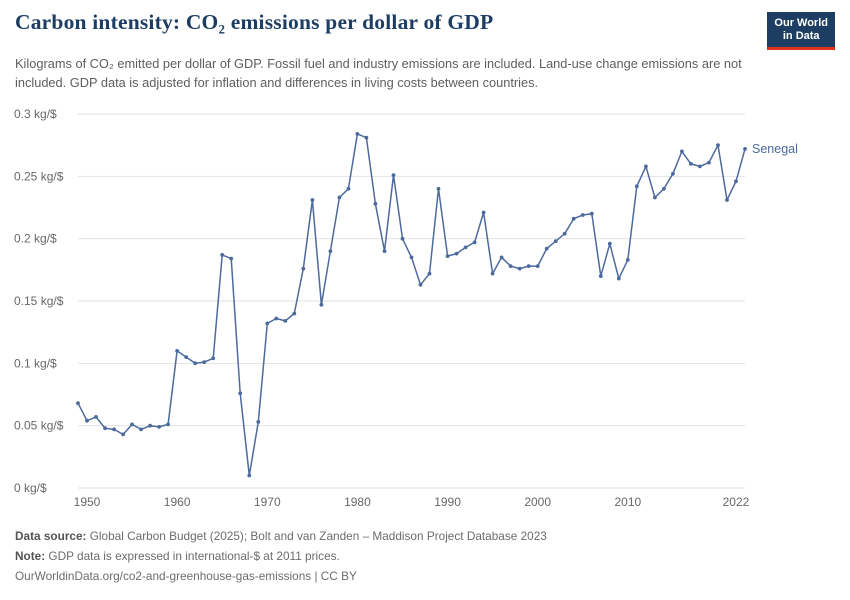 The height and width of the screenshot is (600, 850). I want to click on y-axis-tick-label: 0.05 kg/$, so click(39, 426).